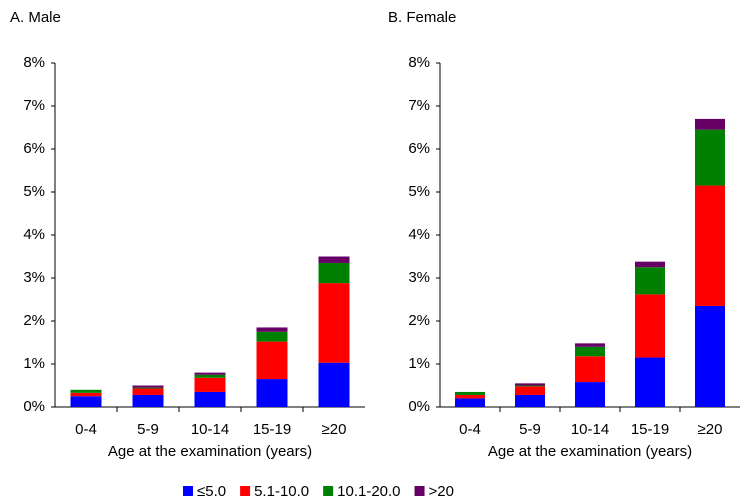  I want to click on chart-title: A. Male, so click(35, 17).